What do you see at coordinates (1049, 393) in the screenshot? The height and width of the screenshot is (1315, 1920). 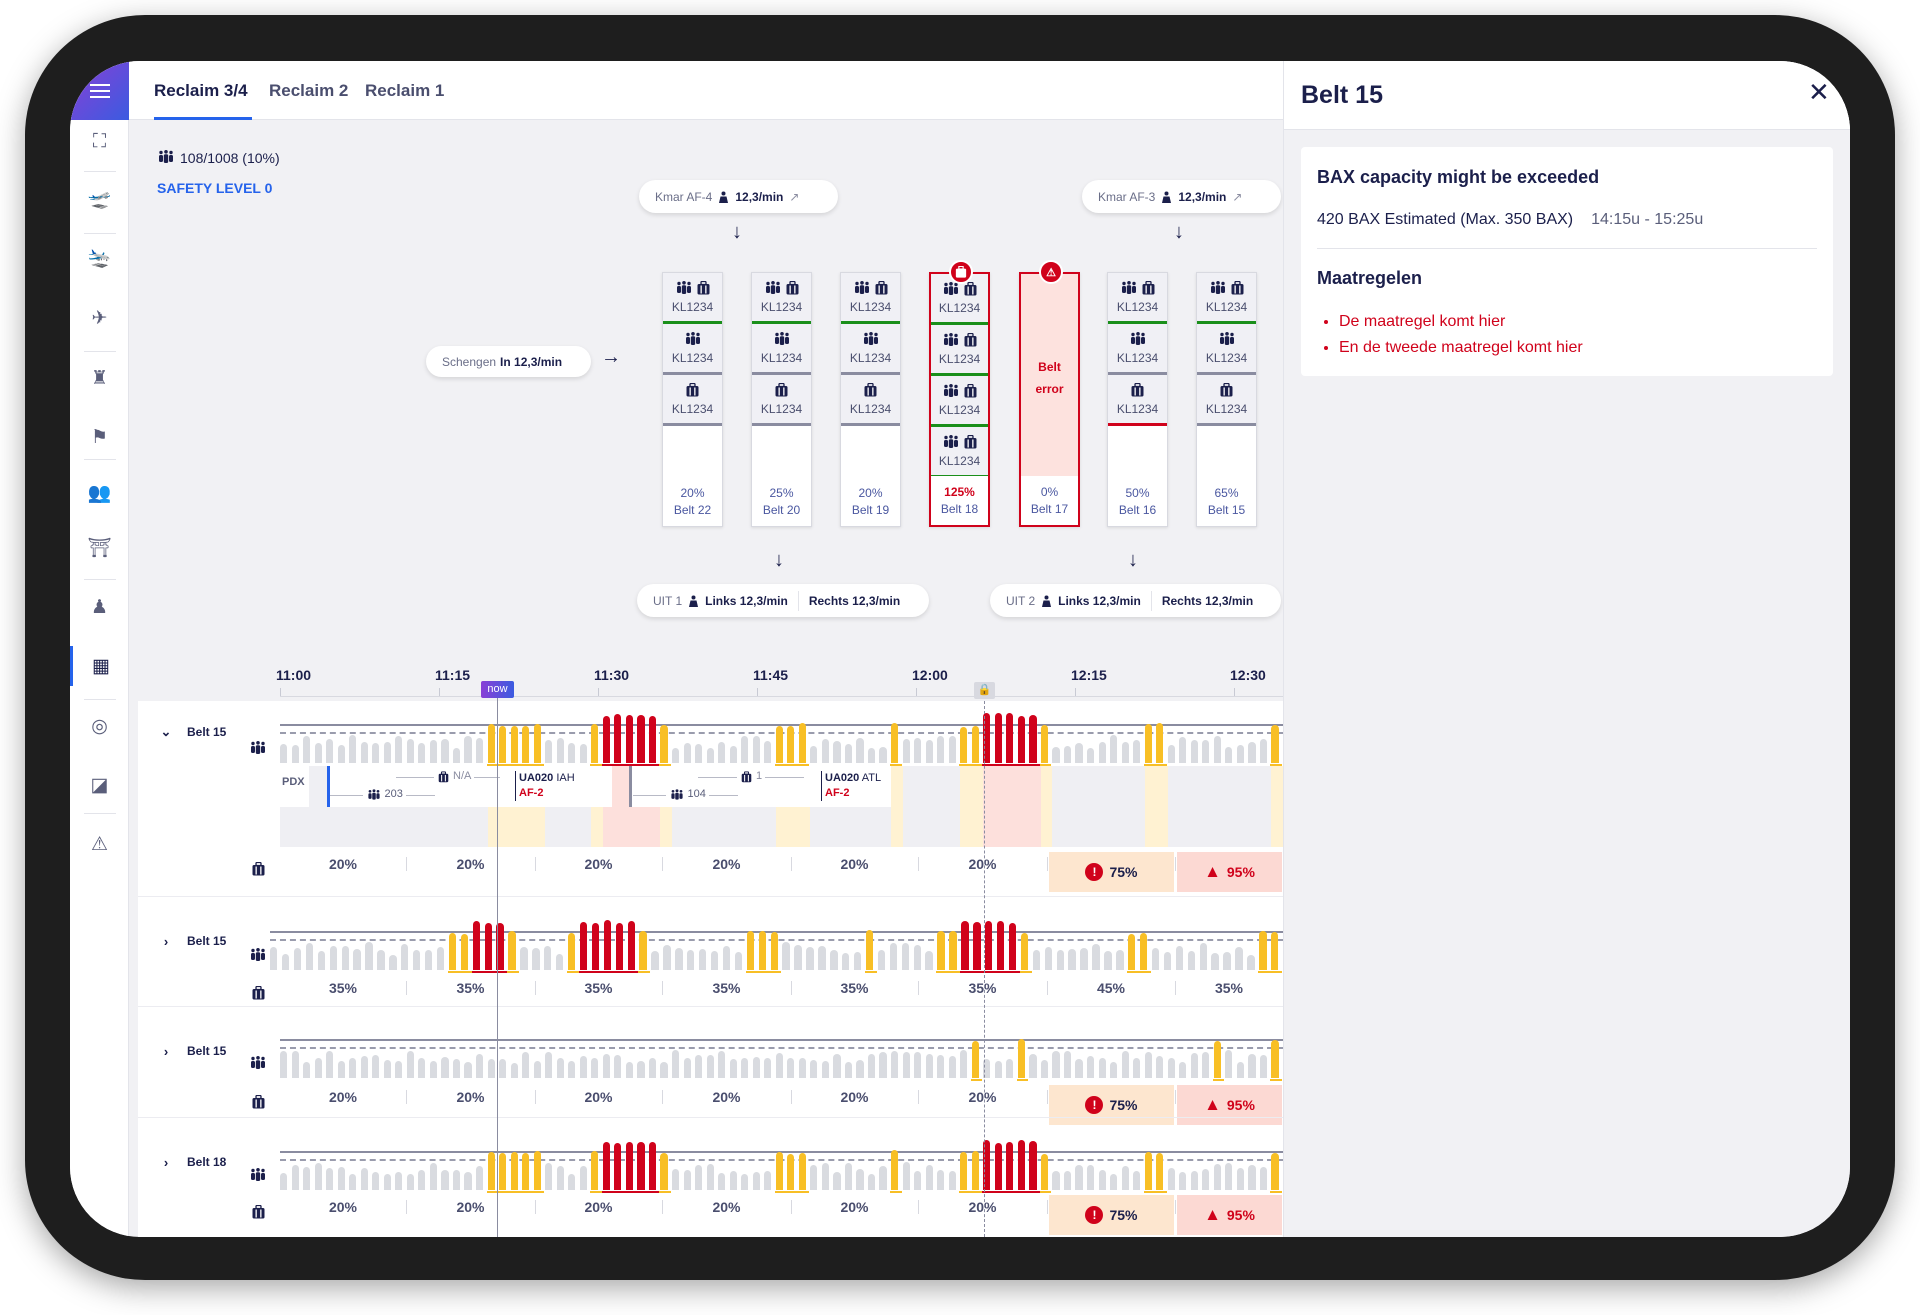 I see `belt-17: Belt error 0% Belt 17 ⚠` at bounding box center [1049, 393].